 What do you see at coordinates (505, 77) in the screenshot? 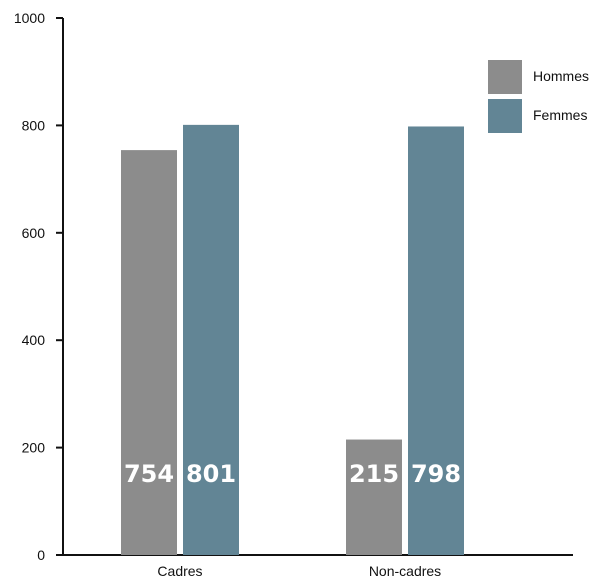
I see `legend-swatch-hommes` at bounding box center [505, 77].